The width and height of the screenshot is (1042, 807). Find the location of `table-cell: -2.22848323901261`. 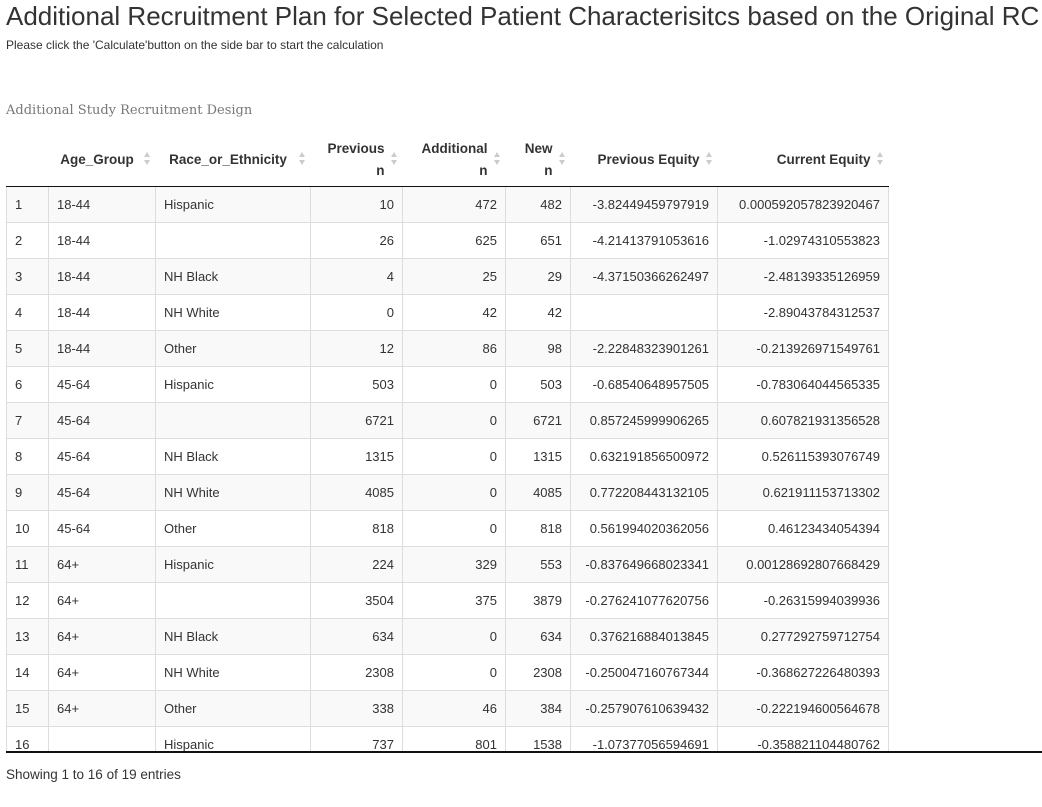

table-cell: -2.22848323901261 is located at coordinates (644, 348).